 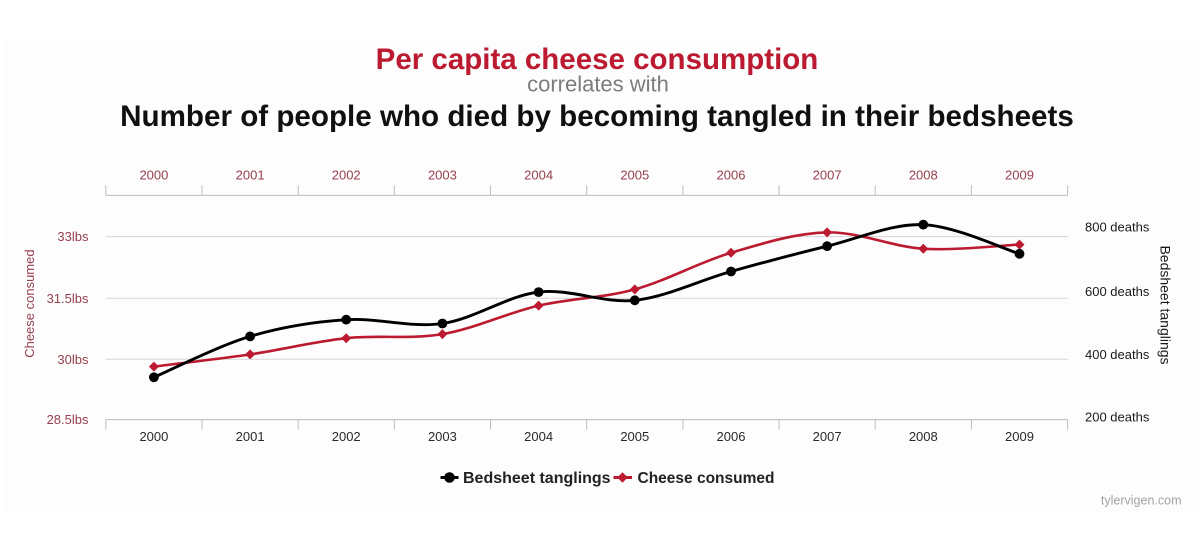 What do you see at coordinates (68, 298) in the screenshot?
I see `svg-text: 31.5lbs` at bounding box center [68, 298].